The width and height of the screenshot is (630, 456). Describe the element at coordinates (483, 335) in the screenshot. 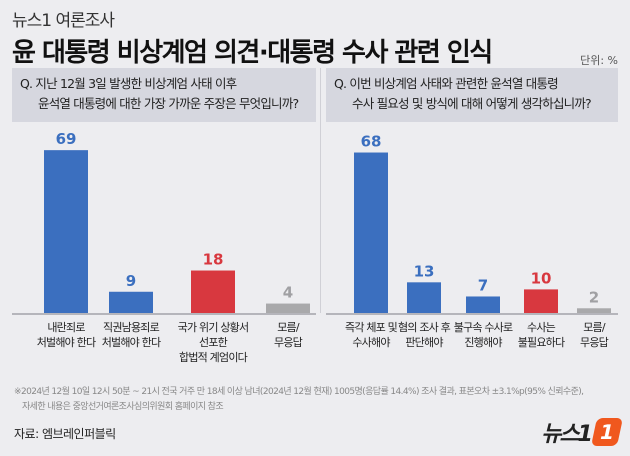

I see `category-label: 불구속 수사로 진행해야` at that location.